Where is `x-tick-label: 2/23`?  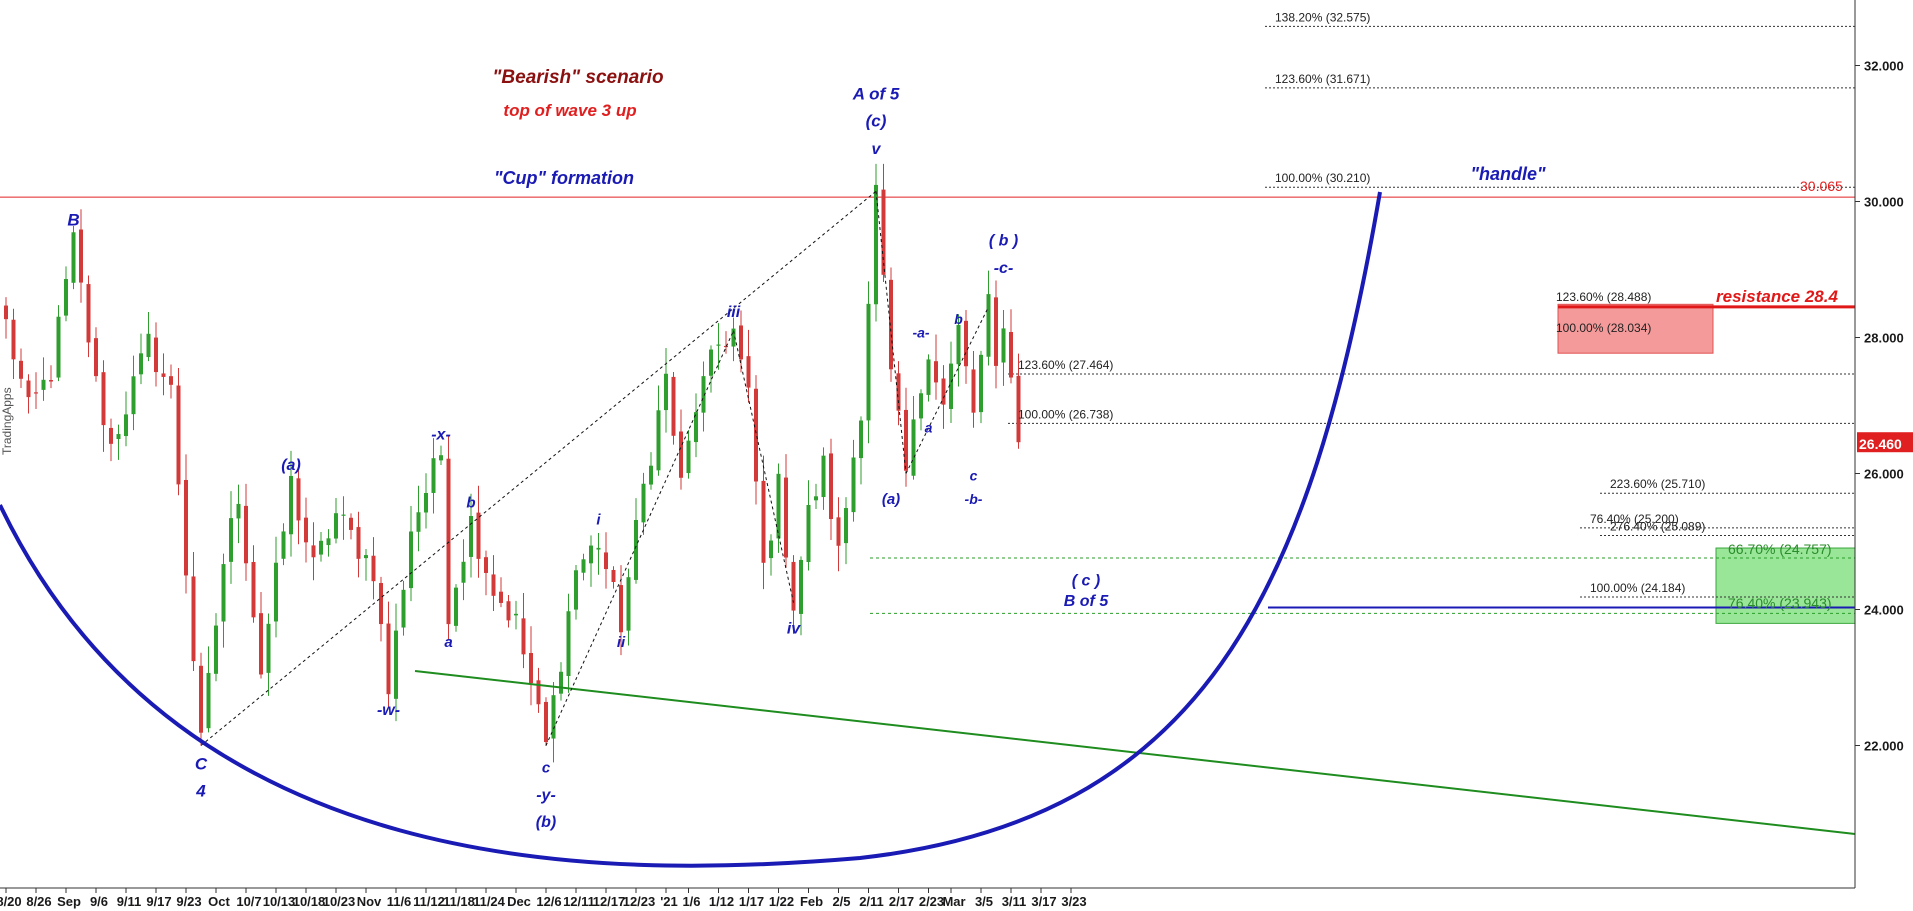
x-tick-label: 2/23 is located at coordinates (931, 901).